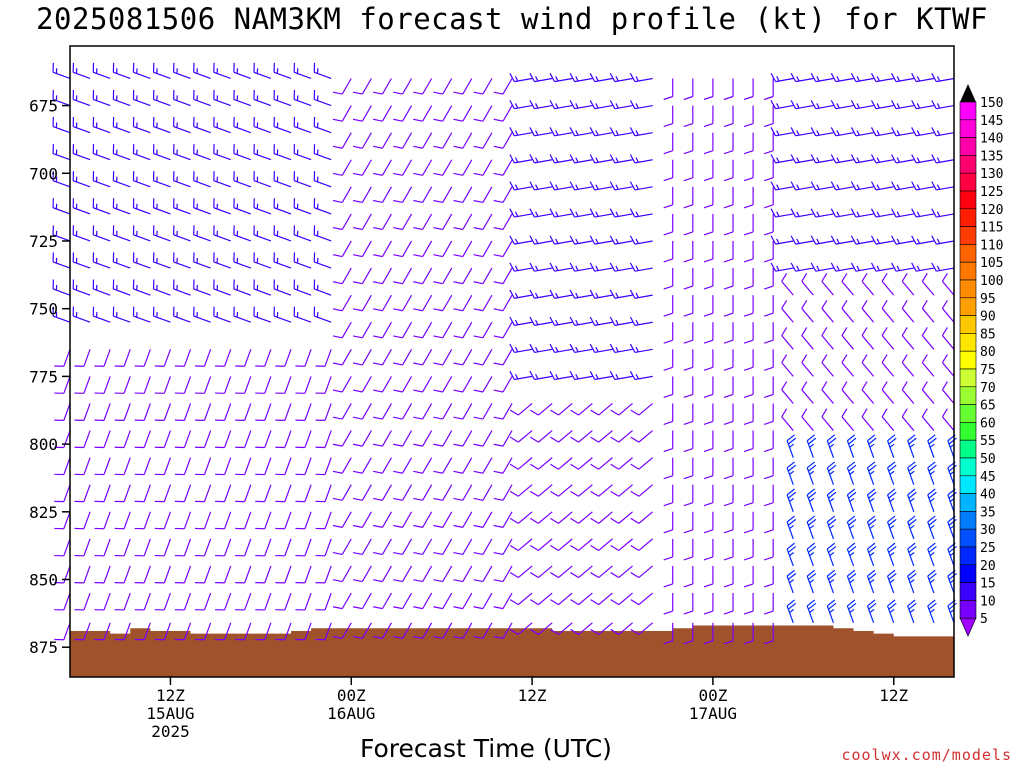  I want to click on colorbar-max-arrow, so click(968, 93).